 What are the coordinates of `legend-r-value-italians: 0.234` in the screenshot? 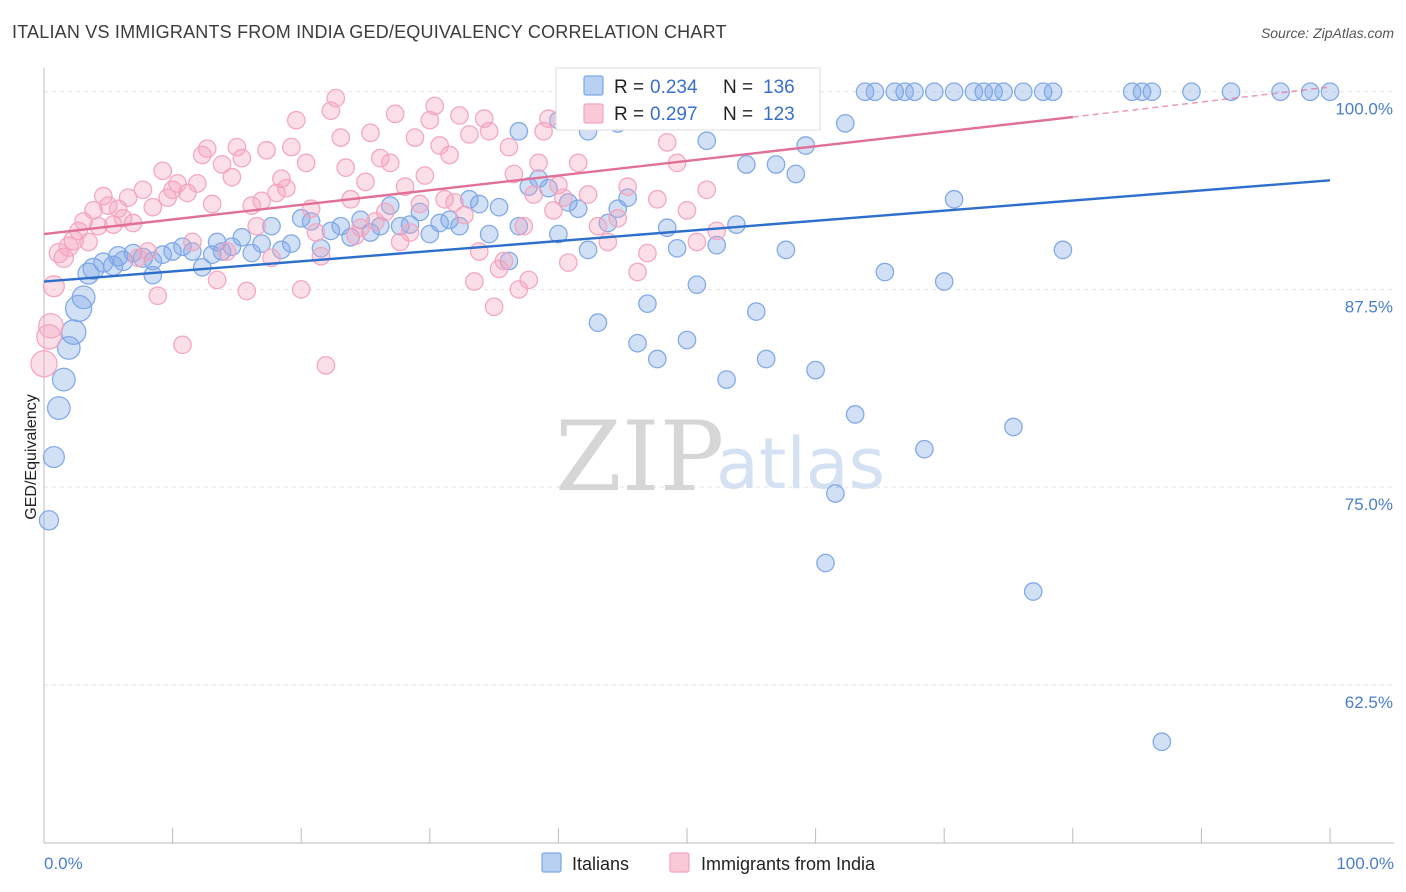 It's located at (674, 87).